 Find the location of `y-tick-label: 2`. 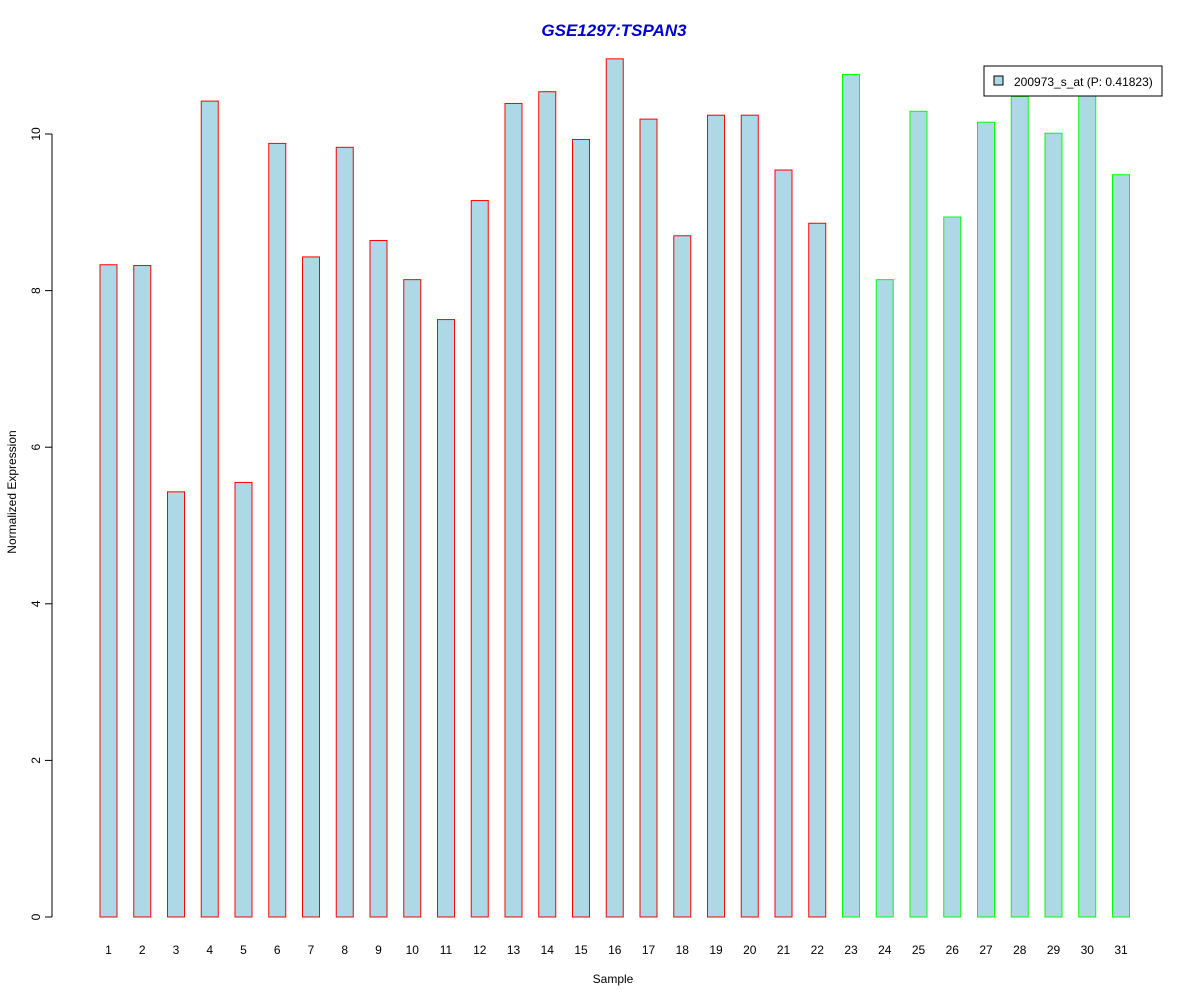

y-tick-label: 2 is located at coordinates (36, 760).